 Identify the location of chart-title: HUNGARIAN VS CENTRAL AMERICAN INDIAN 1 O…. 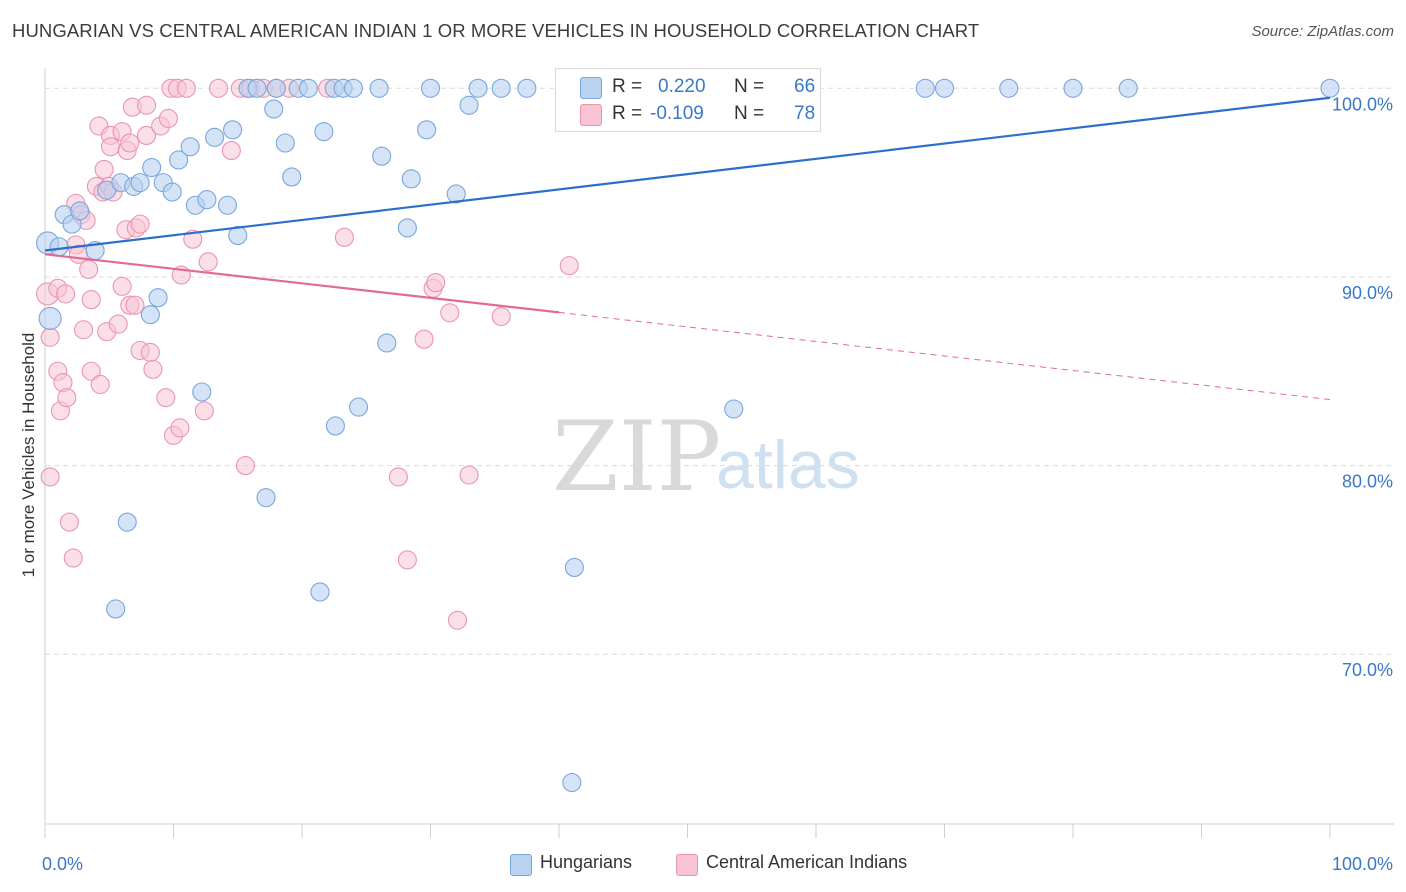
(496, 30).